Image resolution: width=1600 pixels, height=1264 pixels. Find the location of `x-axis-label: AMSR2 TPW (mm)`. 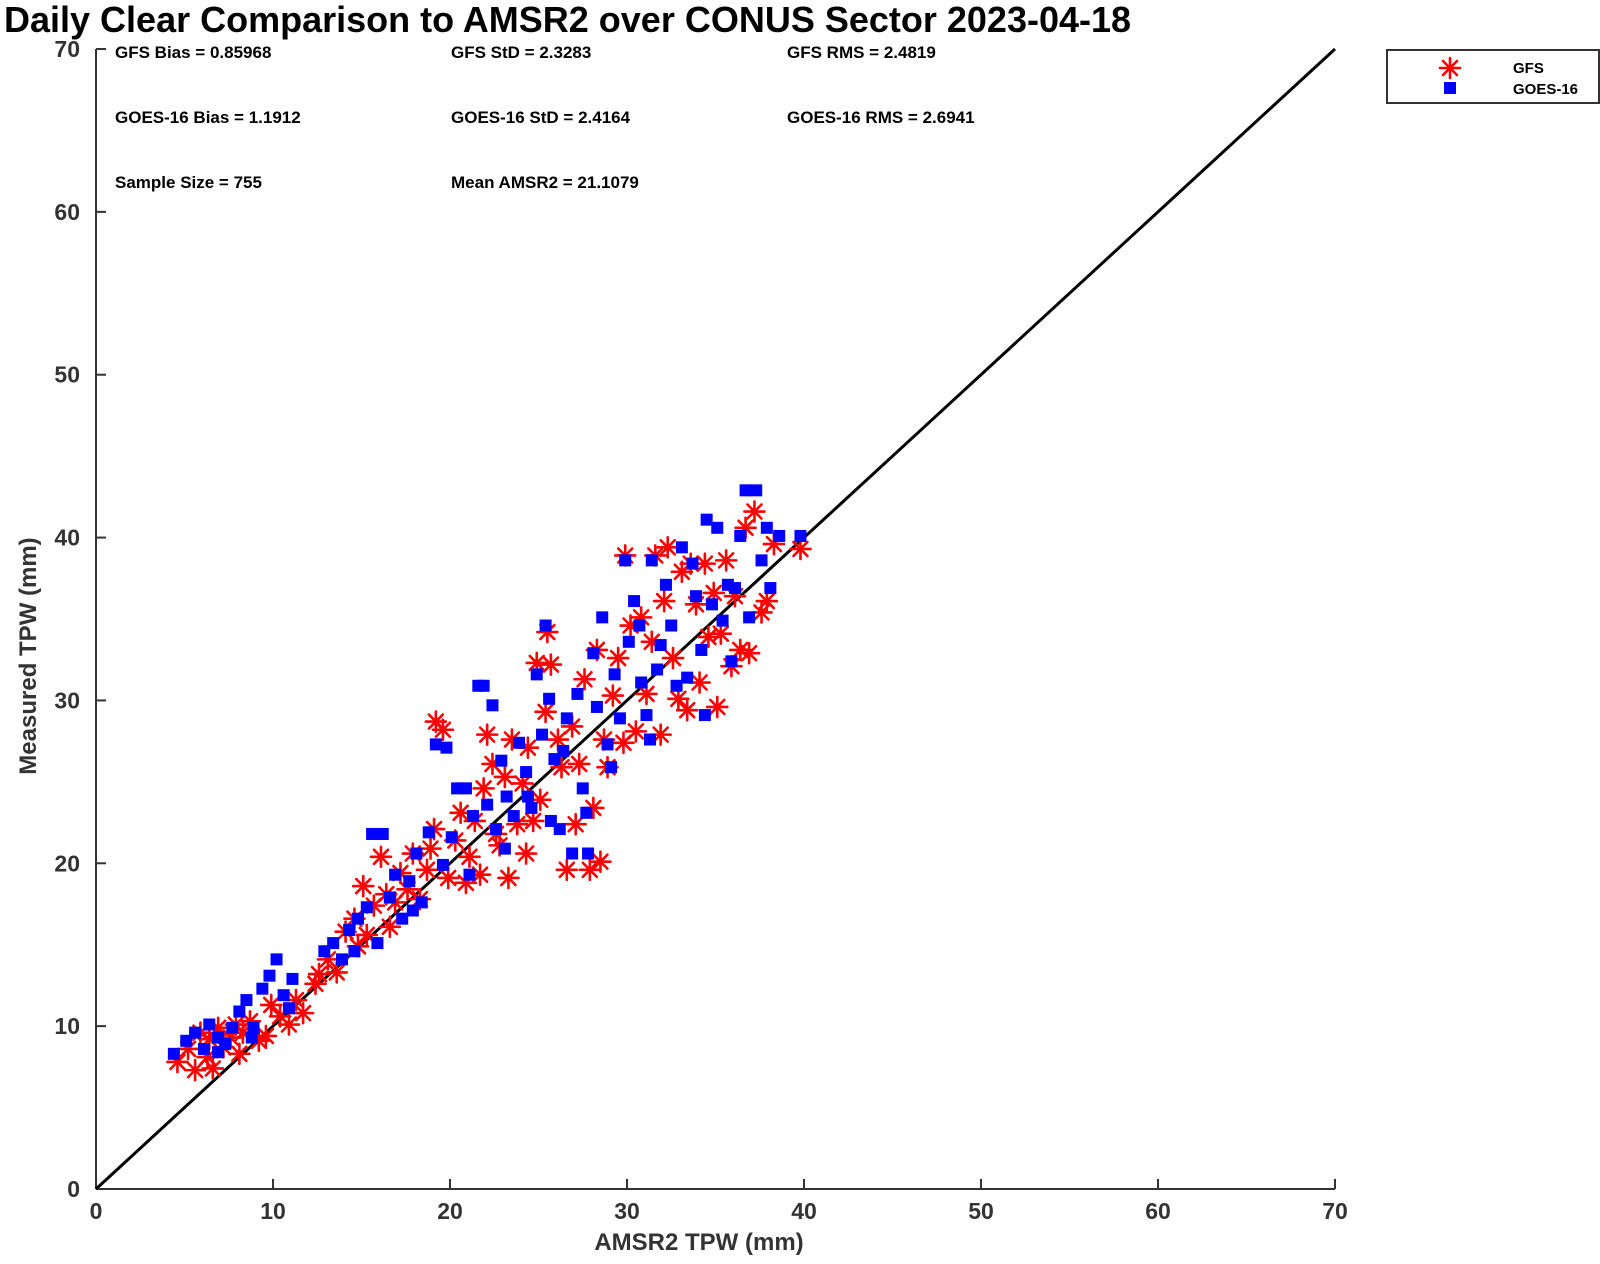

x-axis-label: AMSR2 TPW (mm) is located at coordinates (698, 1242).